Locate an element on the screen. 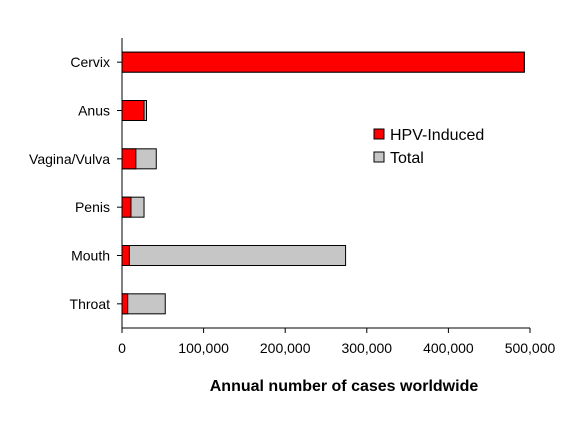 This screenshot has width=569, height=424. category-label-vagina-vulva: Vagina/Vulva is located at coordinates (69, 159).